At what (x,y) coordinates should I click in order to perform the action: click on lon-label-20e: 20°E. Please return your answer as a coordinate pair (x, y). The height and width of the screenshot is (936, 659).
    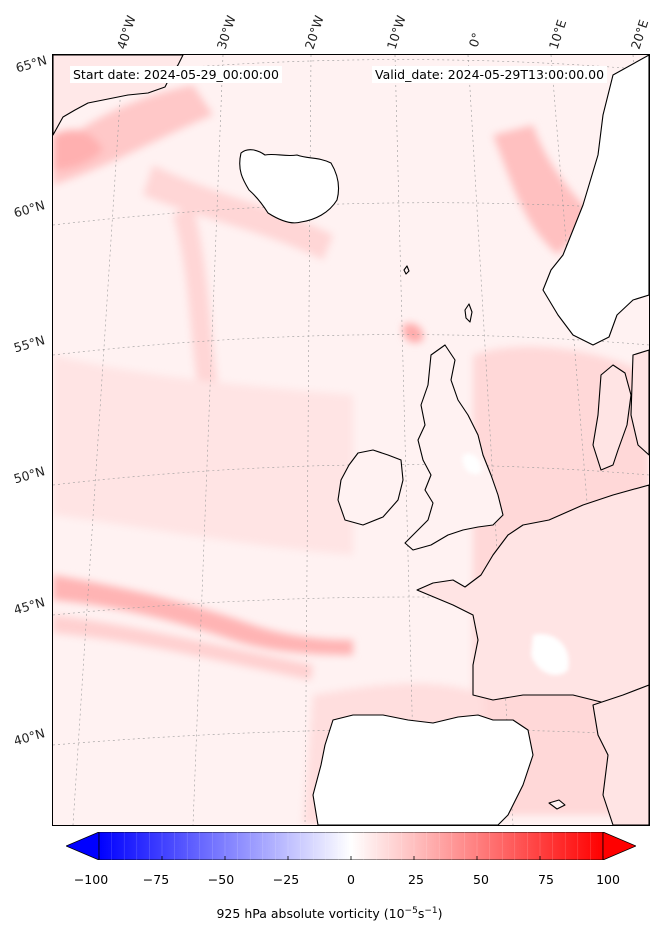
    Looking at the image, I should click on (639, 34).